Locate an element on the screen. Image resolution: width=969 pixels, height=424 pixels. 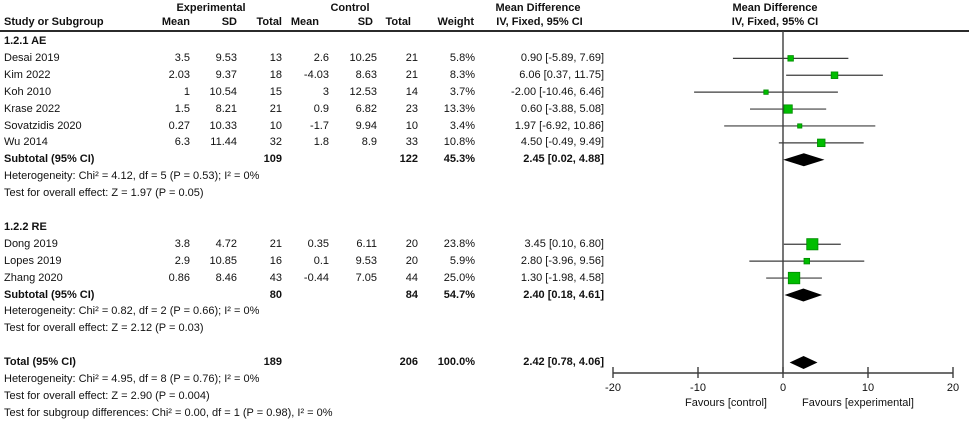
cell-total_c: 10 is located at coordinates (411, 125).